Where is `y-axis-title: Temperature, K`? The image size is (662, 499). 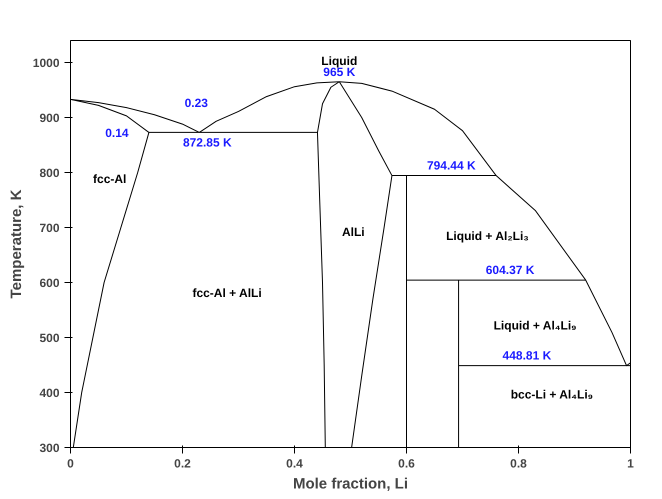 y-axis-title: Temperature, K is located at coordinates (16, 243).